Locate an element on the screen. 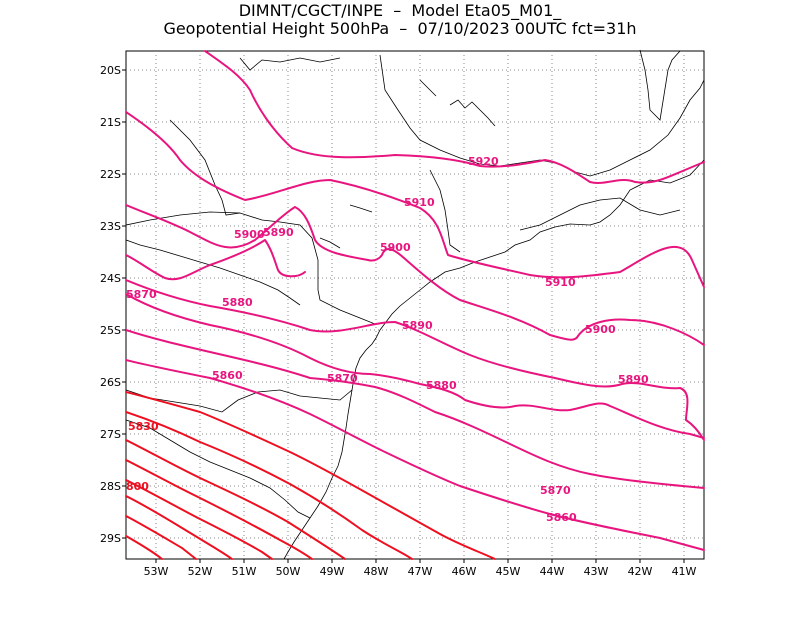  contour-label: 5920 is located at coordinates (483, 161).